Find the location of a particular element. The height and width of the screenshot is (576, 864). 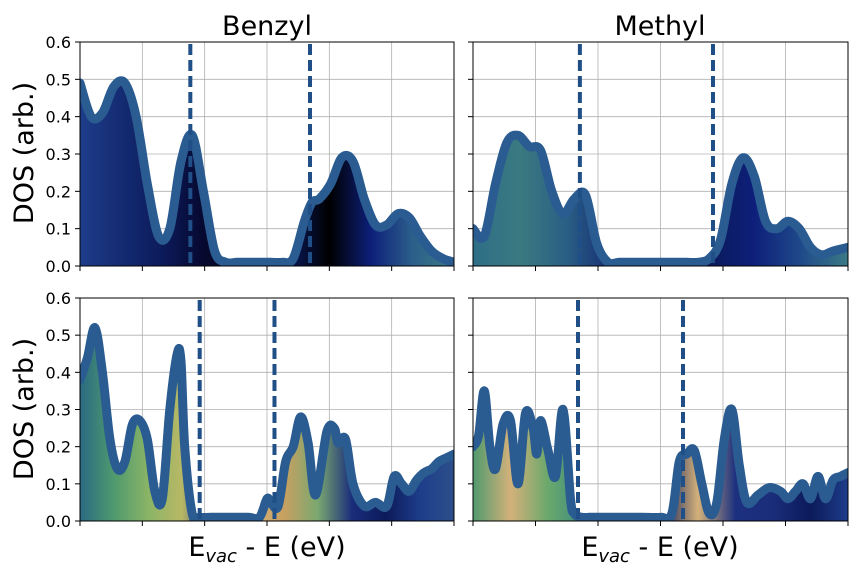

y-axis-label-bottom: DOS (arb.) is located at coordinates (24, 409).